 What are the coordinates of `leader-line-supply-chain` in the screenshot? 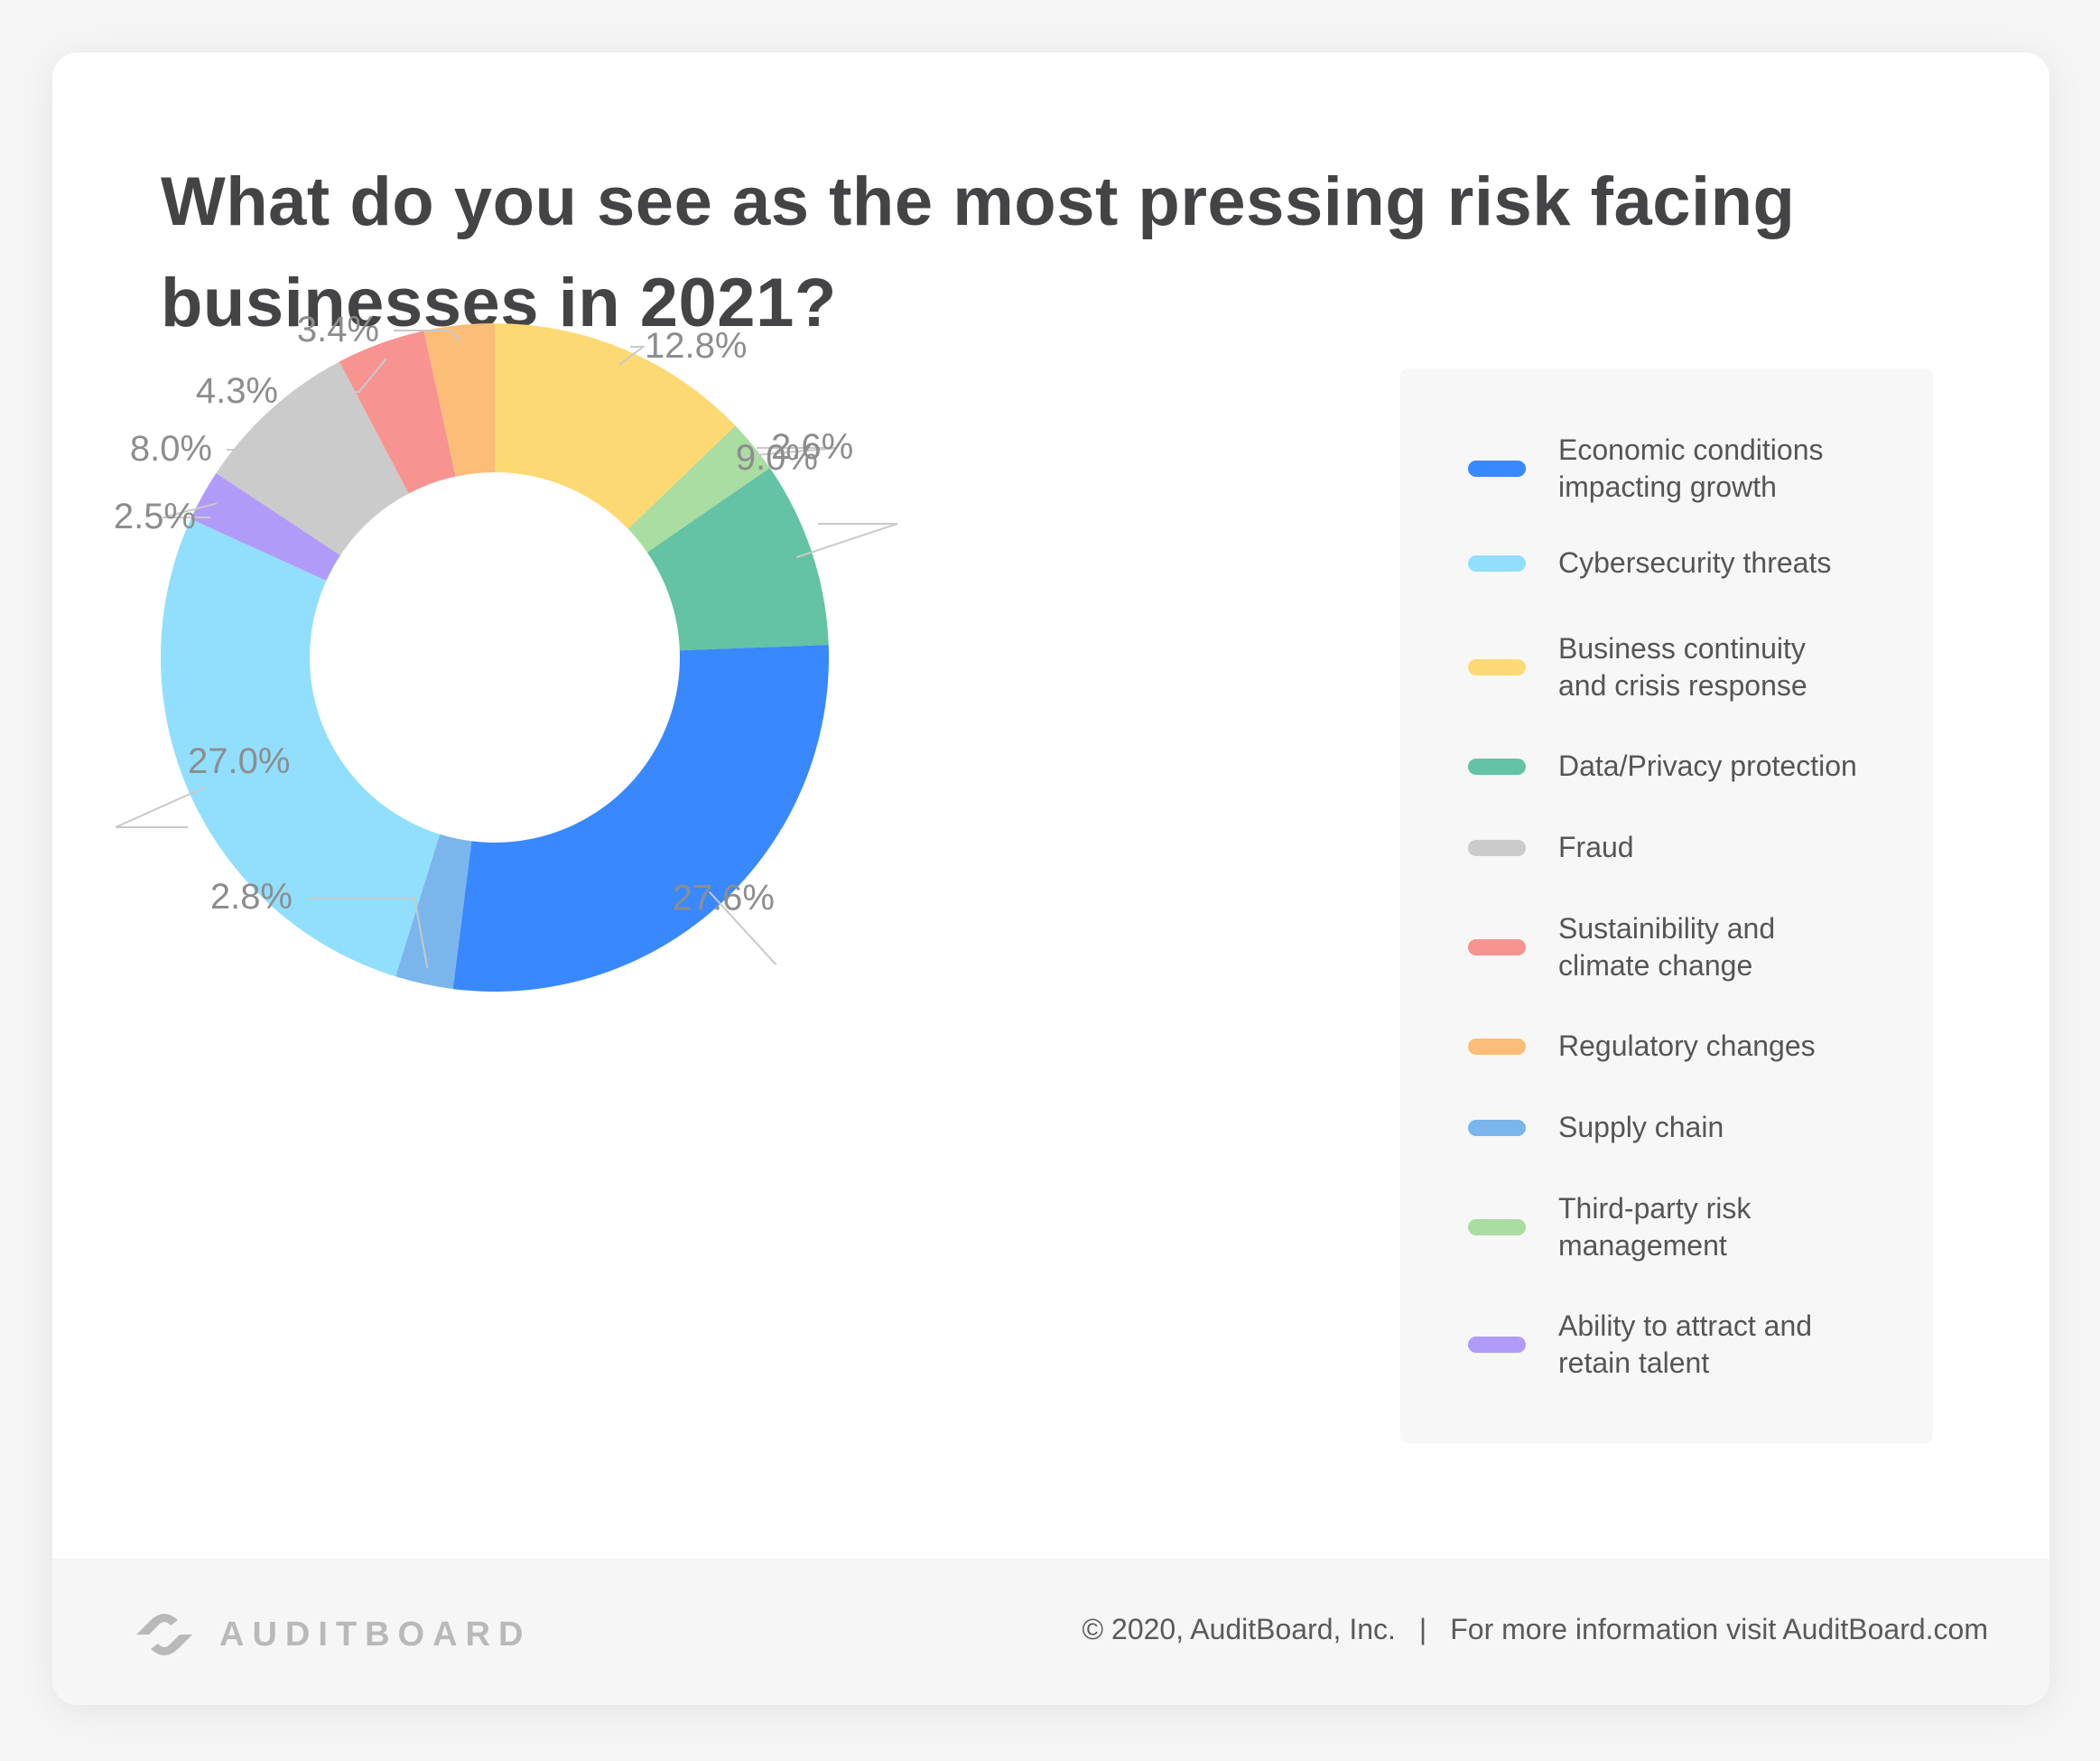 It's located at (368, 933).